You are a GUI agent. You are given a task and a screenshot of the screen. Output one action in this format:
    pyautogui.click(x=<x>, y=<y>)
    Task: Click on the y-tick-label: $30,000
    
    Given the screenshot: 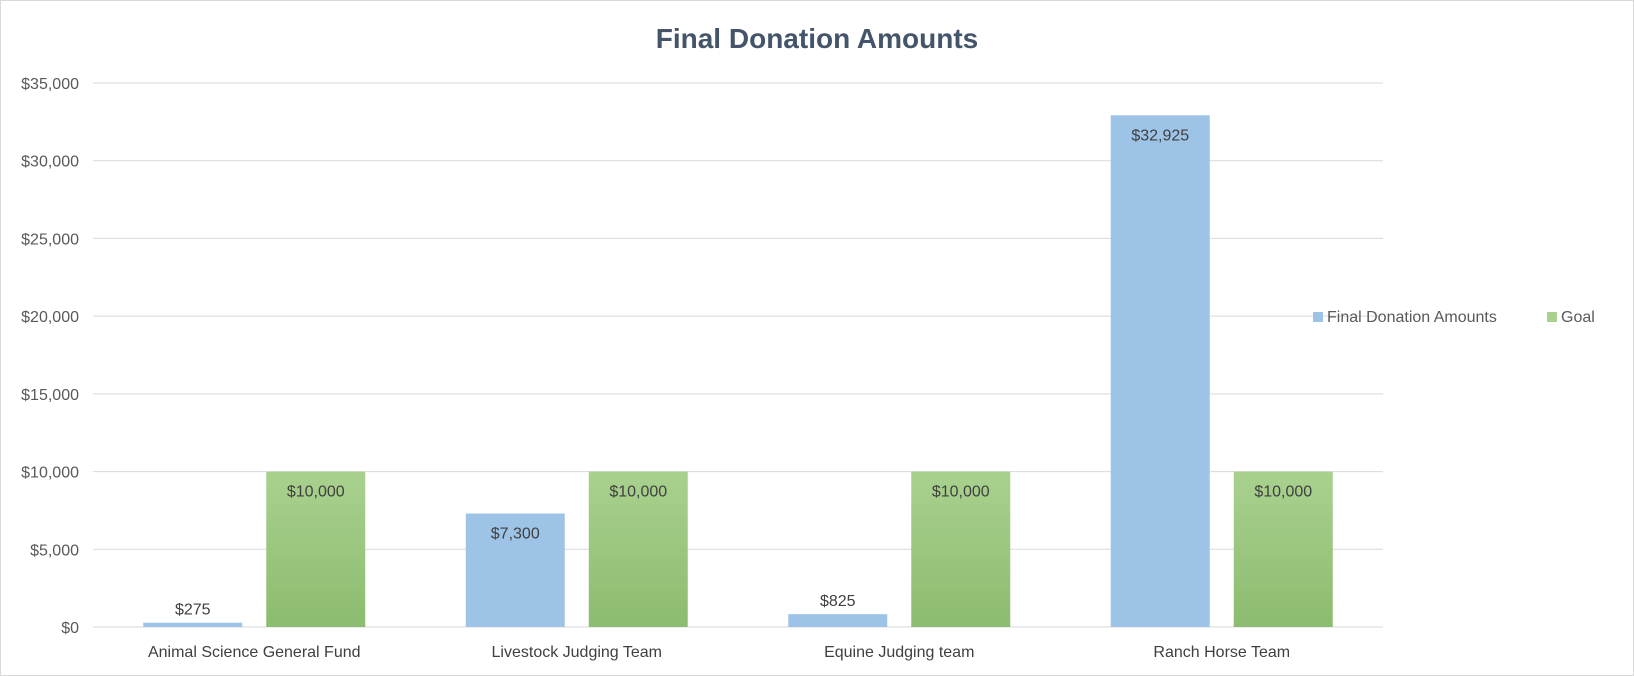 What is the action you would take?
    pyautogui.click(x=50, y=162)
    